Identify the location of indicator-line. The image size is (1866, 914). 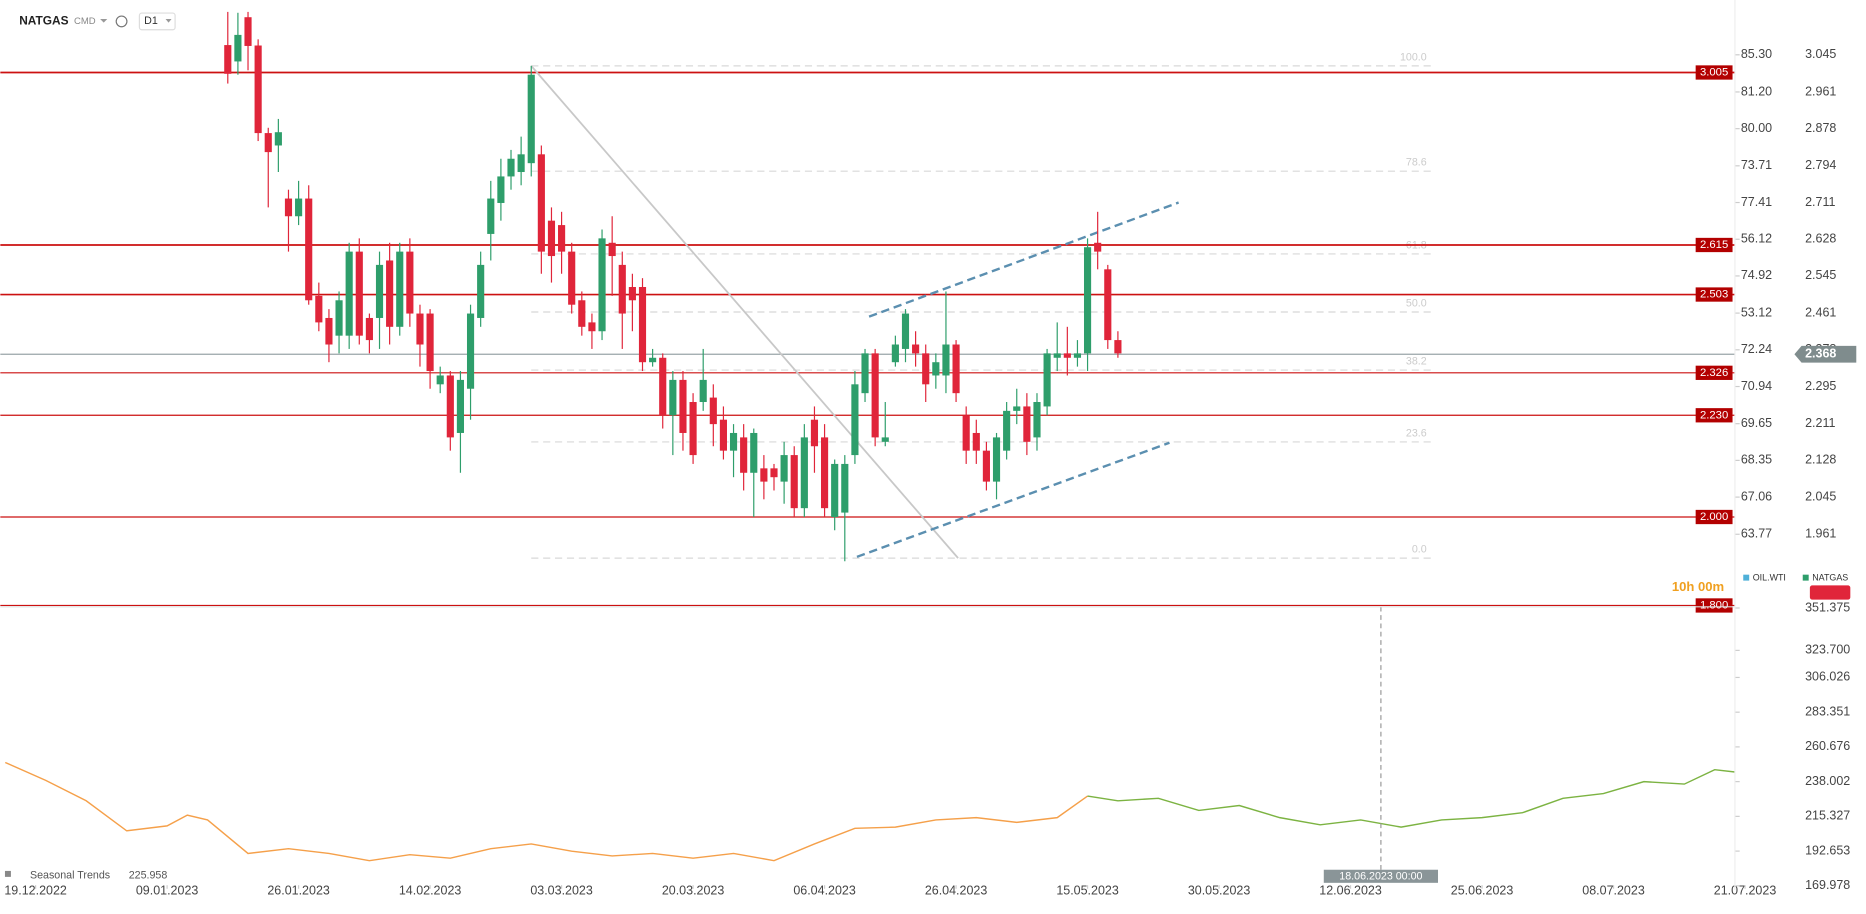
(1411, 798).